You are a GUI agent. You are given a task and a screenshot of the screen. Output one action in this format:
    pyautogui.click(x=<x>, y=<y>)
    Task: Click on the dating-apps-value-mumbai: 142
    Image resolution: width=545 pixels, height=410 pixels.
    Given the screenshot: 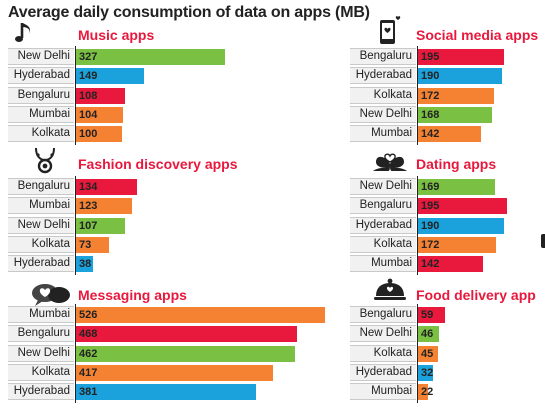 What is the action you would take?
    pyautogui.click(x=430, y=264)
    